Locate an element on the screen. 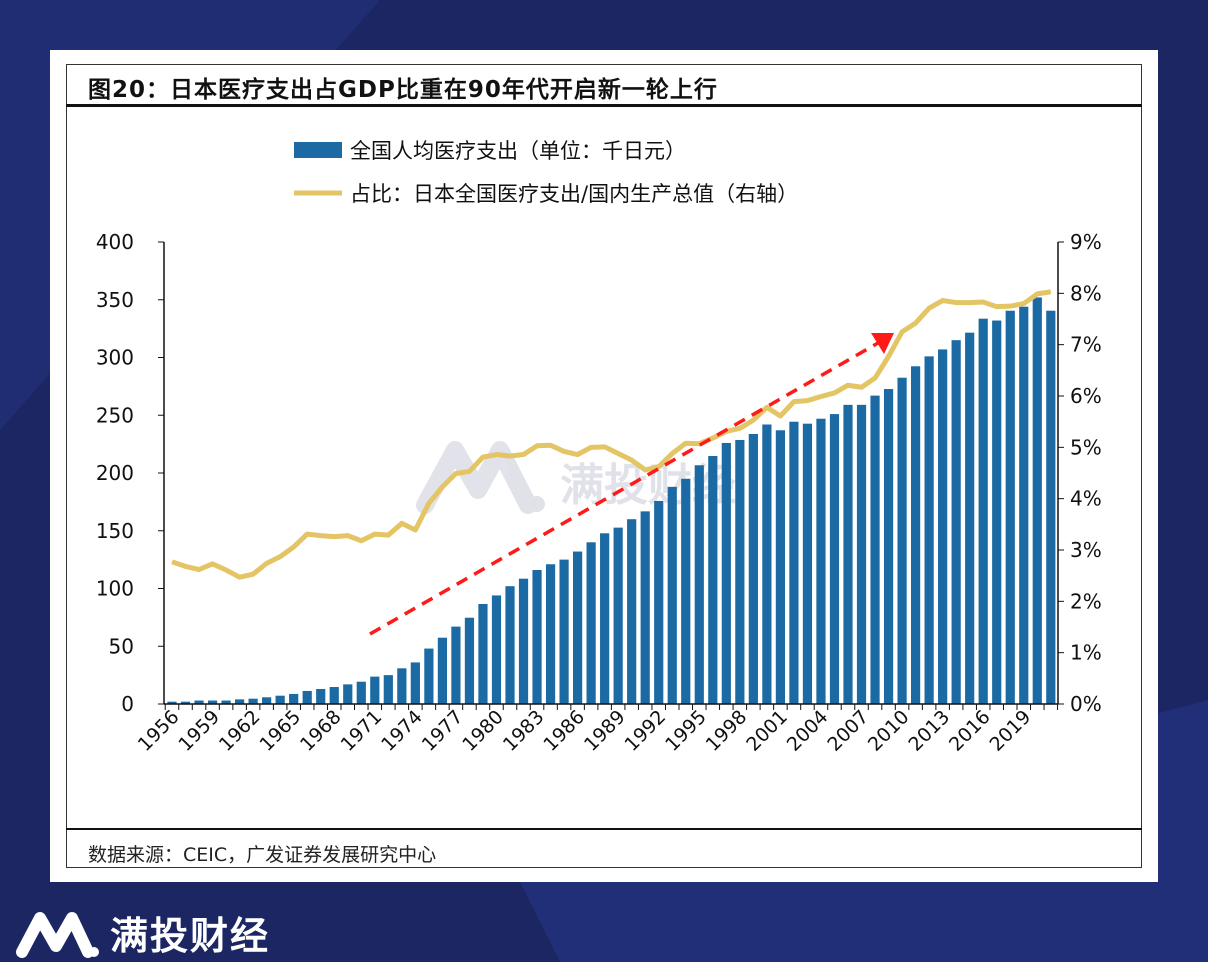 This screenshot has width=1208, height=962. bar-2014 is located at coordinates (956, 522).